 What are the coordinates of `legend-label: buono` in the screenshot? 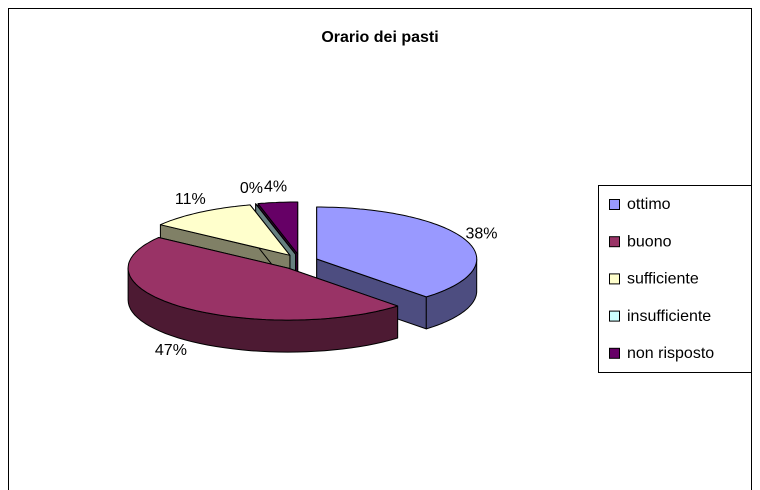 It's located at (649, 241).